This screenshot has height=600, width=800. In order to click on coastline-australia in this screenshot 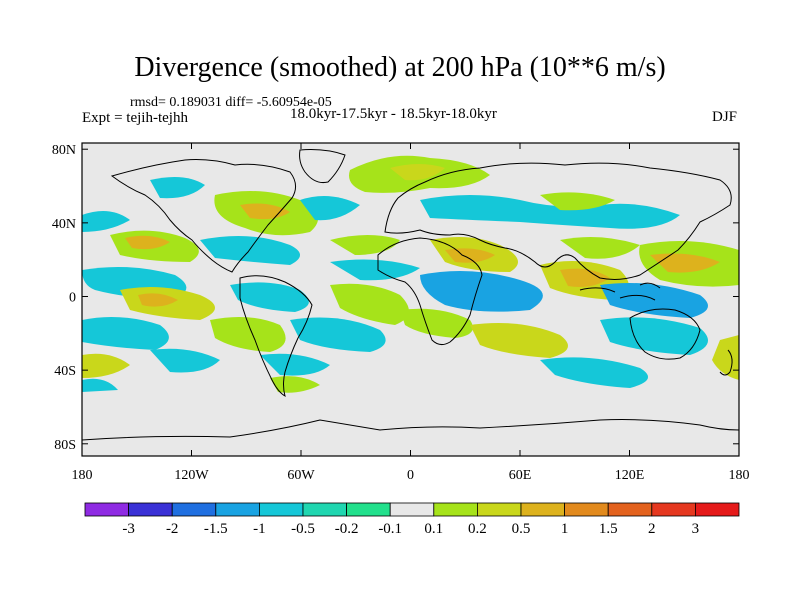, I will do `click(665, 334)`.